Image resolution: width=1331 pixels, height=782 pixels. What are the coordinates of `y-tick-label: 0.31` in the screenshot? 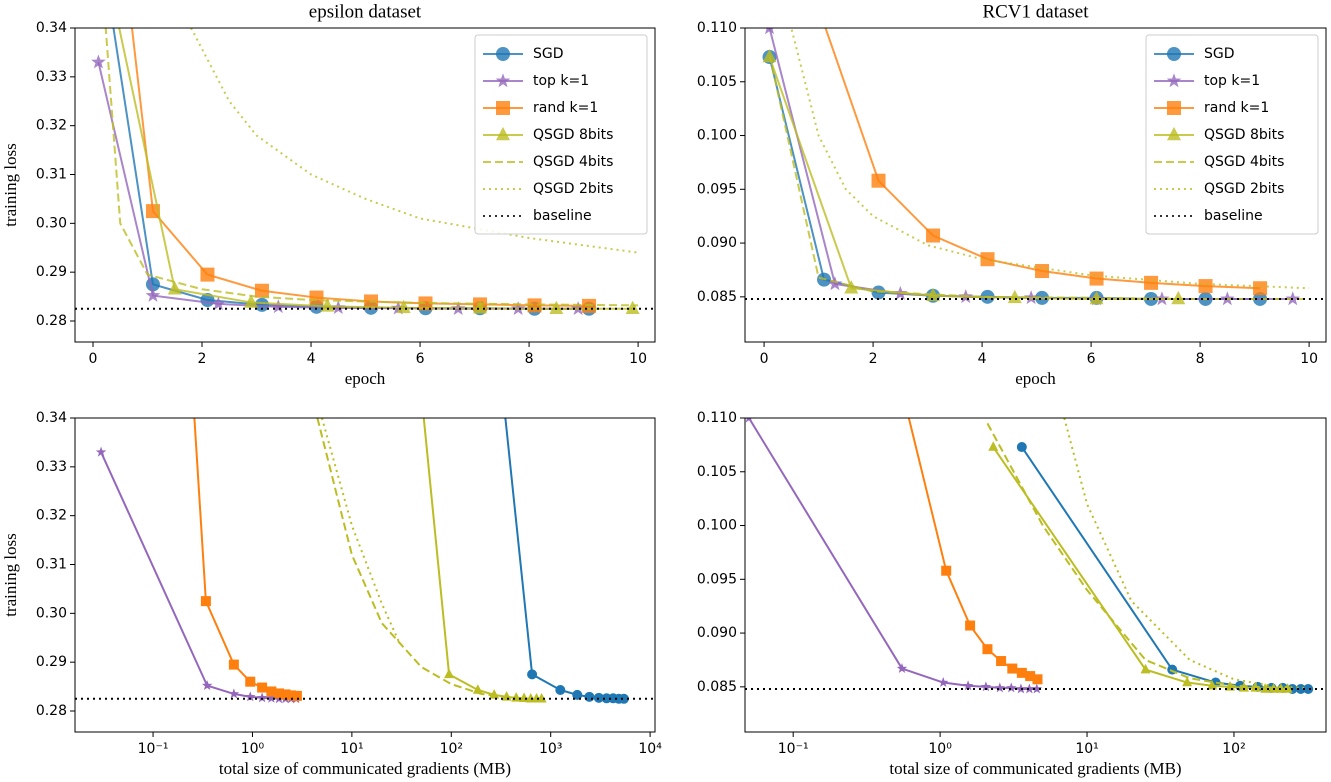 It's located at (51, 175).